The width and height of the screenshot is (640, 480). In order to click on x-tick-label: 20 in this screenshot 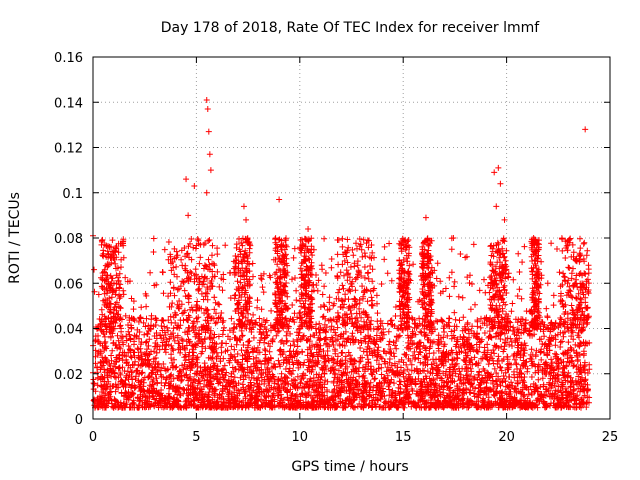, I will do `click(506, 437)`.